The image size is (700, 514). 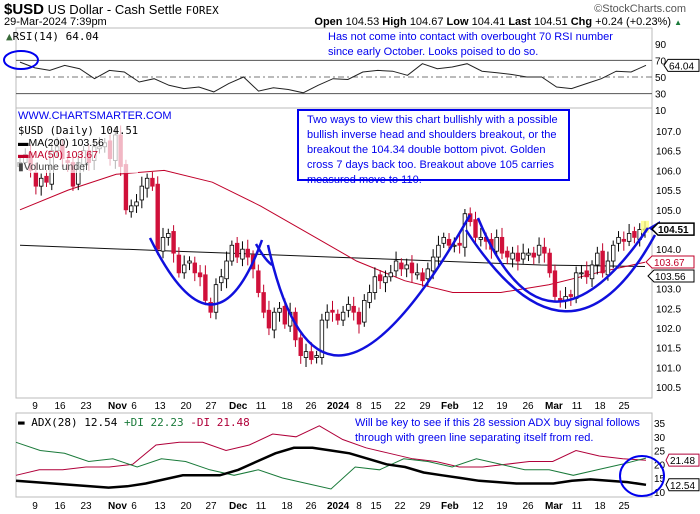 What do you see at coordinates (450, 406) in the screenshot?
I see `date-axis-label: Feb` at bounding box center [450, 406].